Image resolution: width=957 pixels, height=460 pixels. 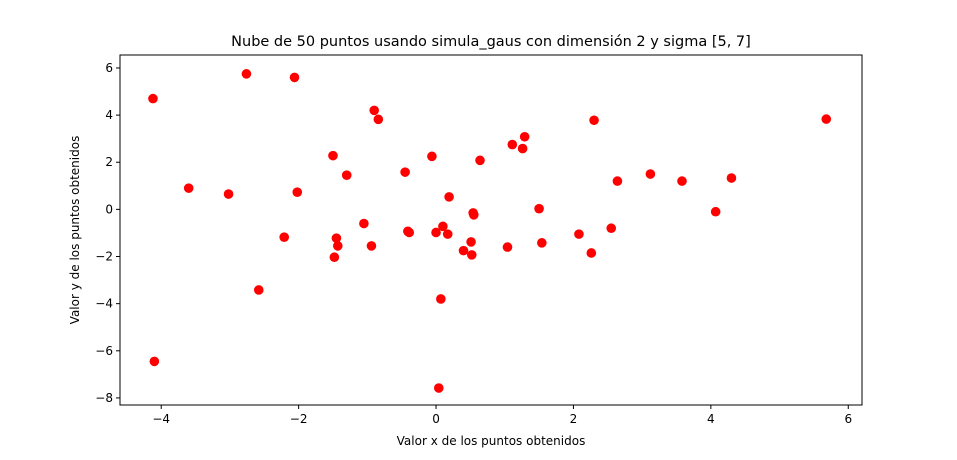 I want to click on y-tick-label: −6, so click(x=104, y=351).